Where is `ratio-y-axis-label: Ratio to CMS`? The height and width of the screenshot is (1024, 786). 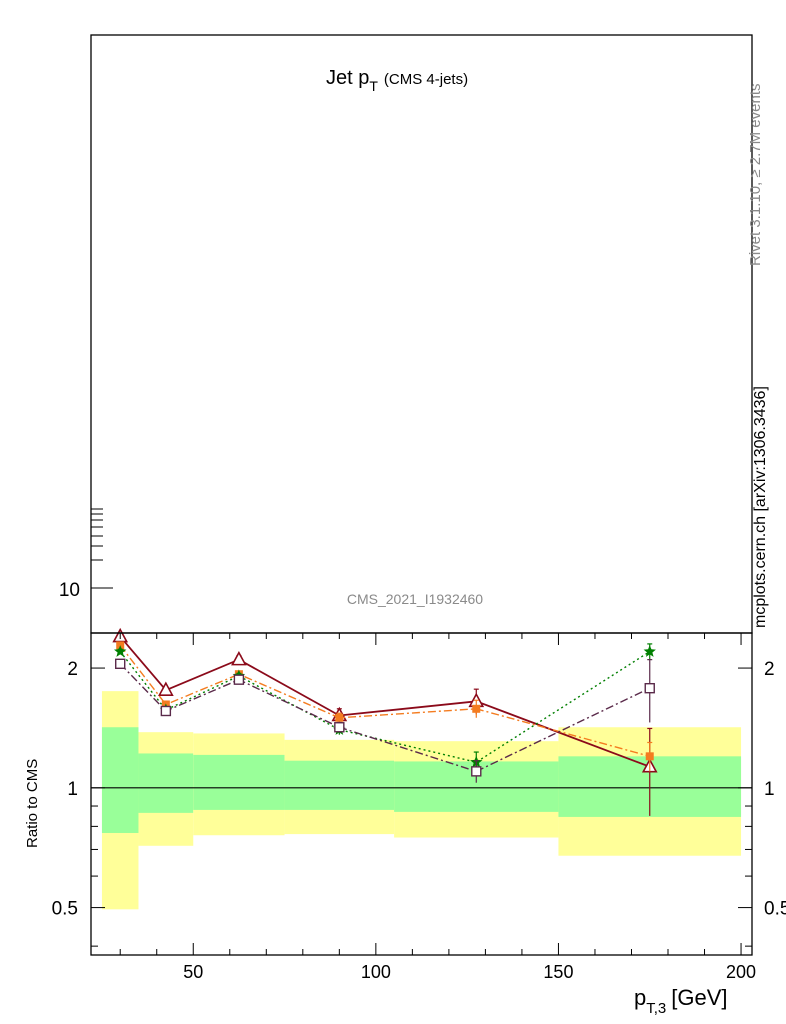 ratio-y-axis-label: Ratio to CMS is located at coordinates (32, 803).